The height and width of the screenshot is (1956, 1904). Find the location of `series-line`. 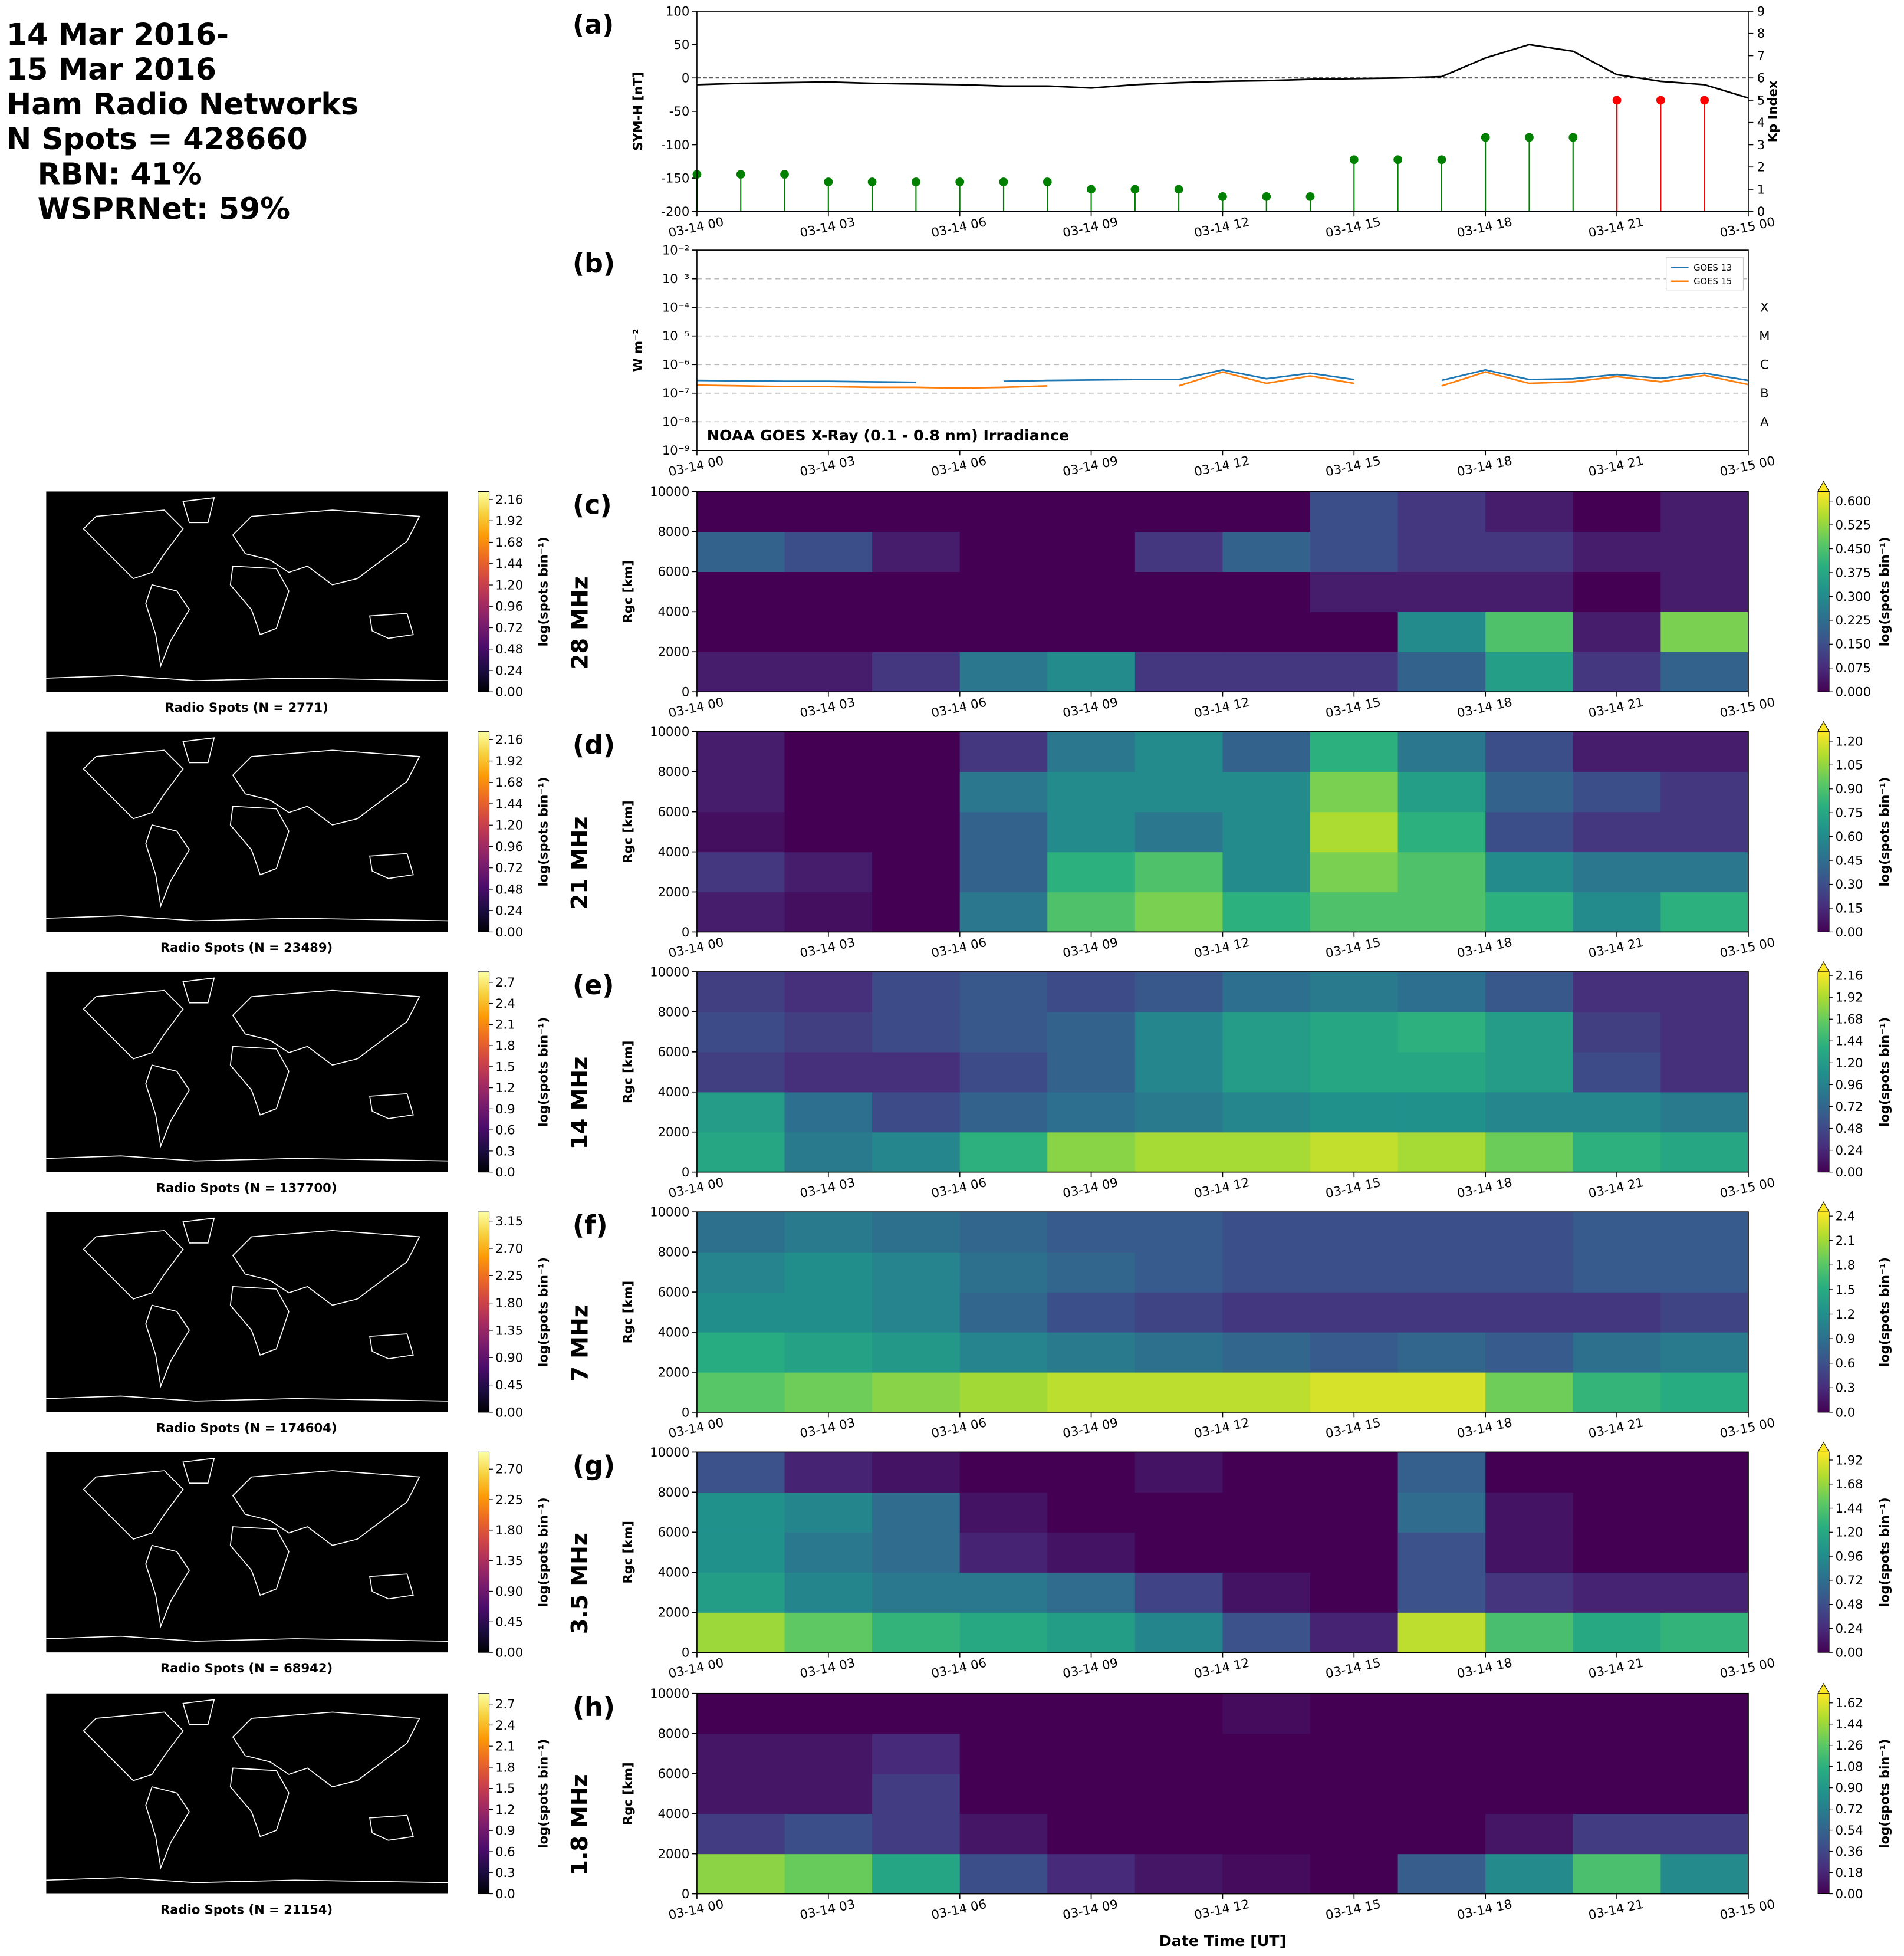

series-line is located at coordinates (1223, 376).